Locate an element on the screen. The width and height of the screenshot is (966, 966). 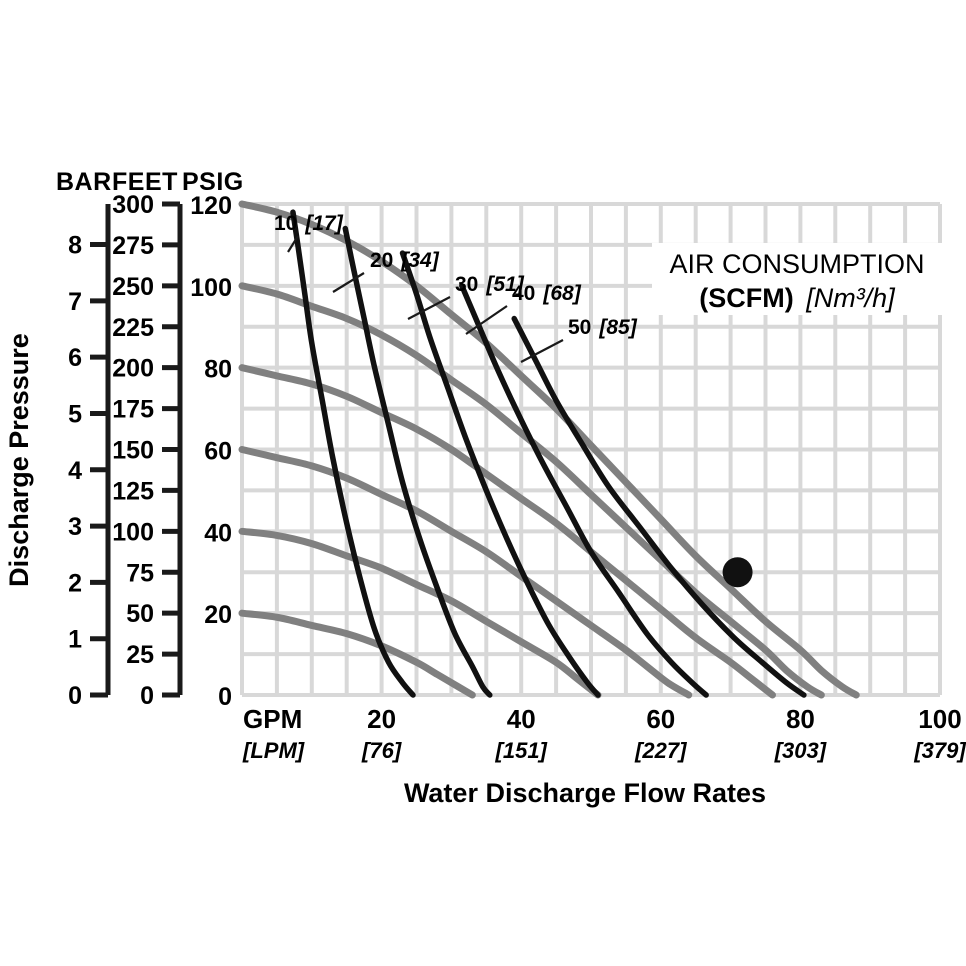
curve-label: 10 [17] is located at coordinates (309, 223).